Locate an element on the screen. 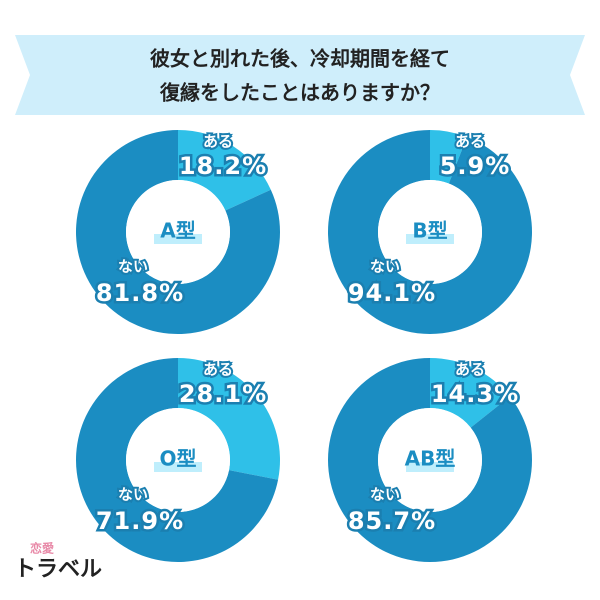 This screenshot has height=600, width=600. logo-bottom: トラベル is located at coordinates (58, 569).